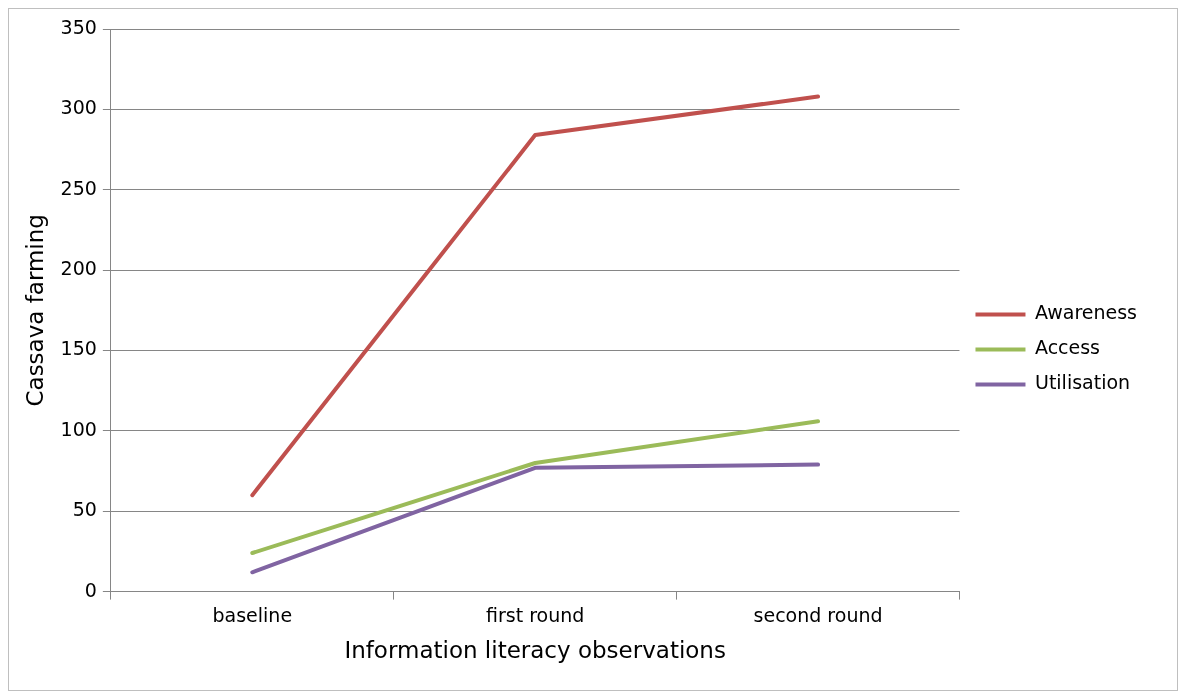 This screenshot has height=693, width=1183. Describe the element at coordinates (818, 614) in the screenshot. I see `x-tick-label: second round` at that location.